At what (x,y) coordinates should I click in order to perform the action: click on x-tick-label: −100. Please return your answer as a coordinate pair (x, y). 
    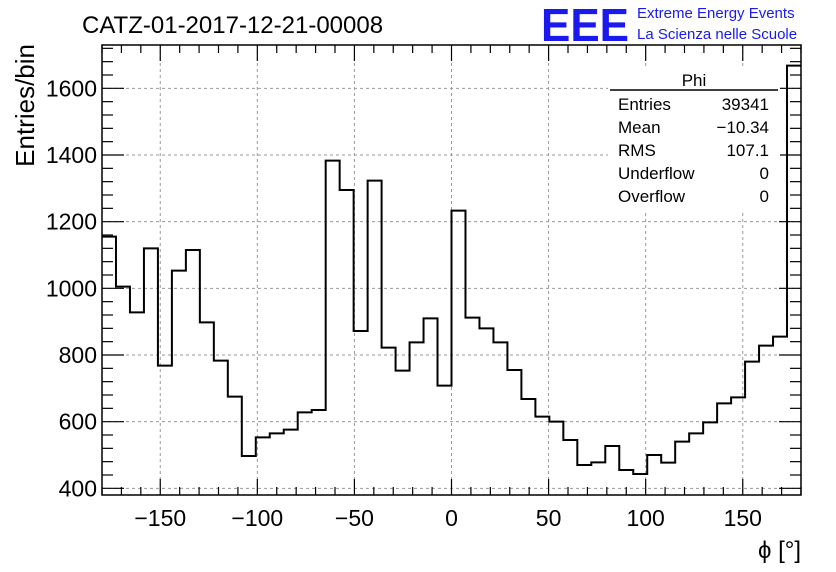
    Looking at the image, I should click on (257, 518).